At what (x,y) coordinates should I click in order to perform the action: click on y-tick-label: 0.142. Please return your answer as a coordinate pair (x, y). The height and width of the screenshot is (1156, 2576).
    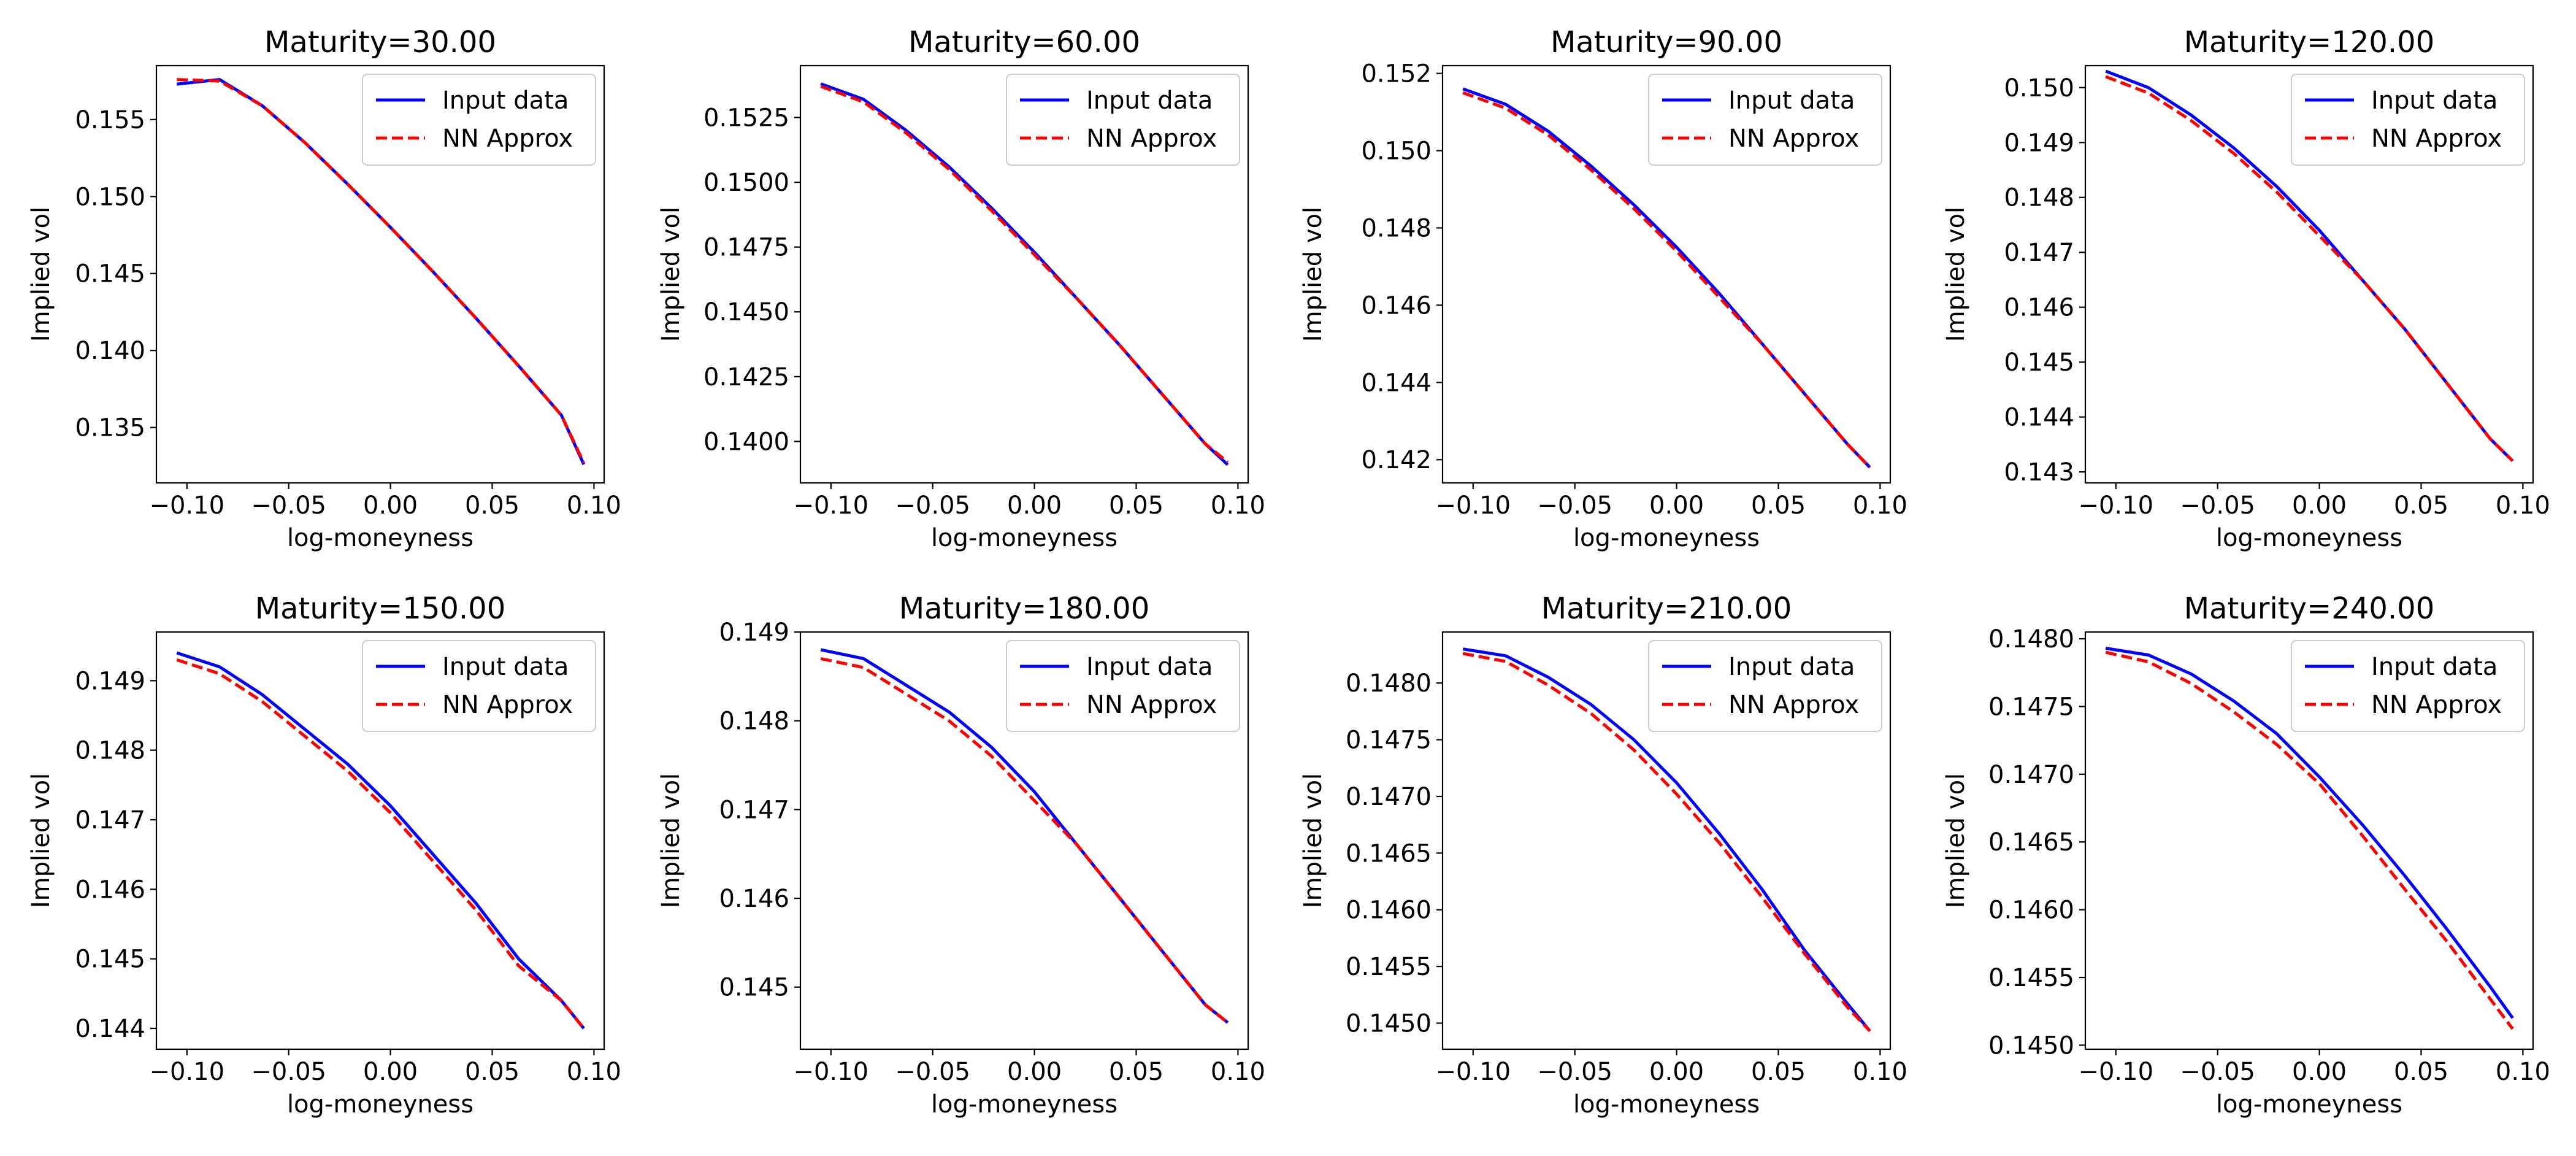
    Looking at the image, I should click on (1396, 460).